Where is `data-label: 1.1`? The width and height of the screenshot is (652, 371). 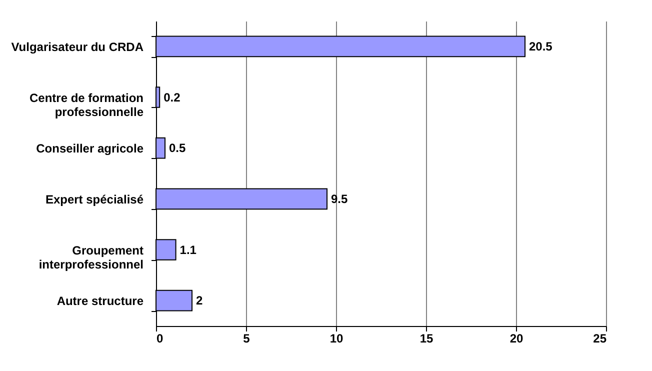
data-label: 1.1 is located at coordinates (188, 249).